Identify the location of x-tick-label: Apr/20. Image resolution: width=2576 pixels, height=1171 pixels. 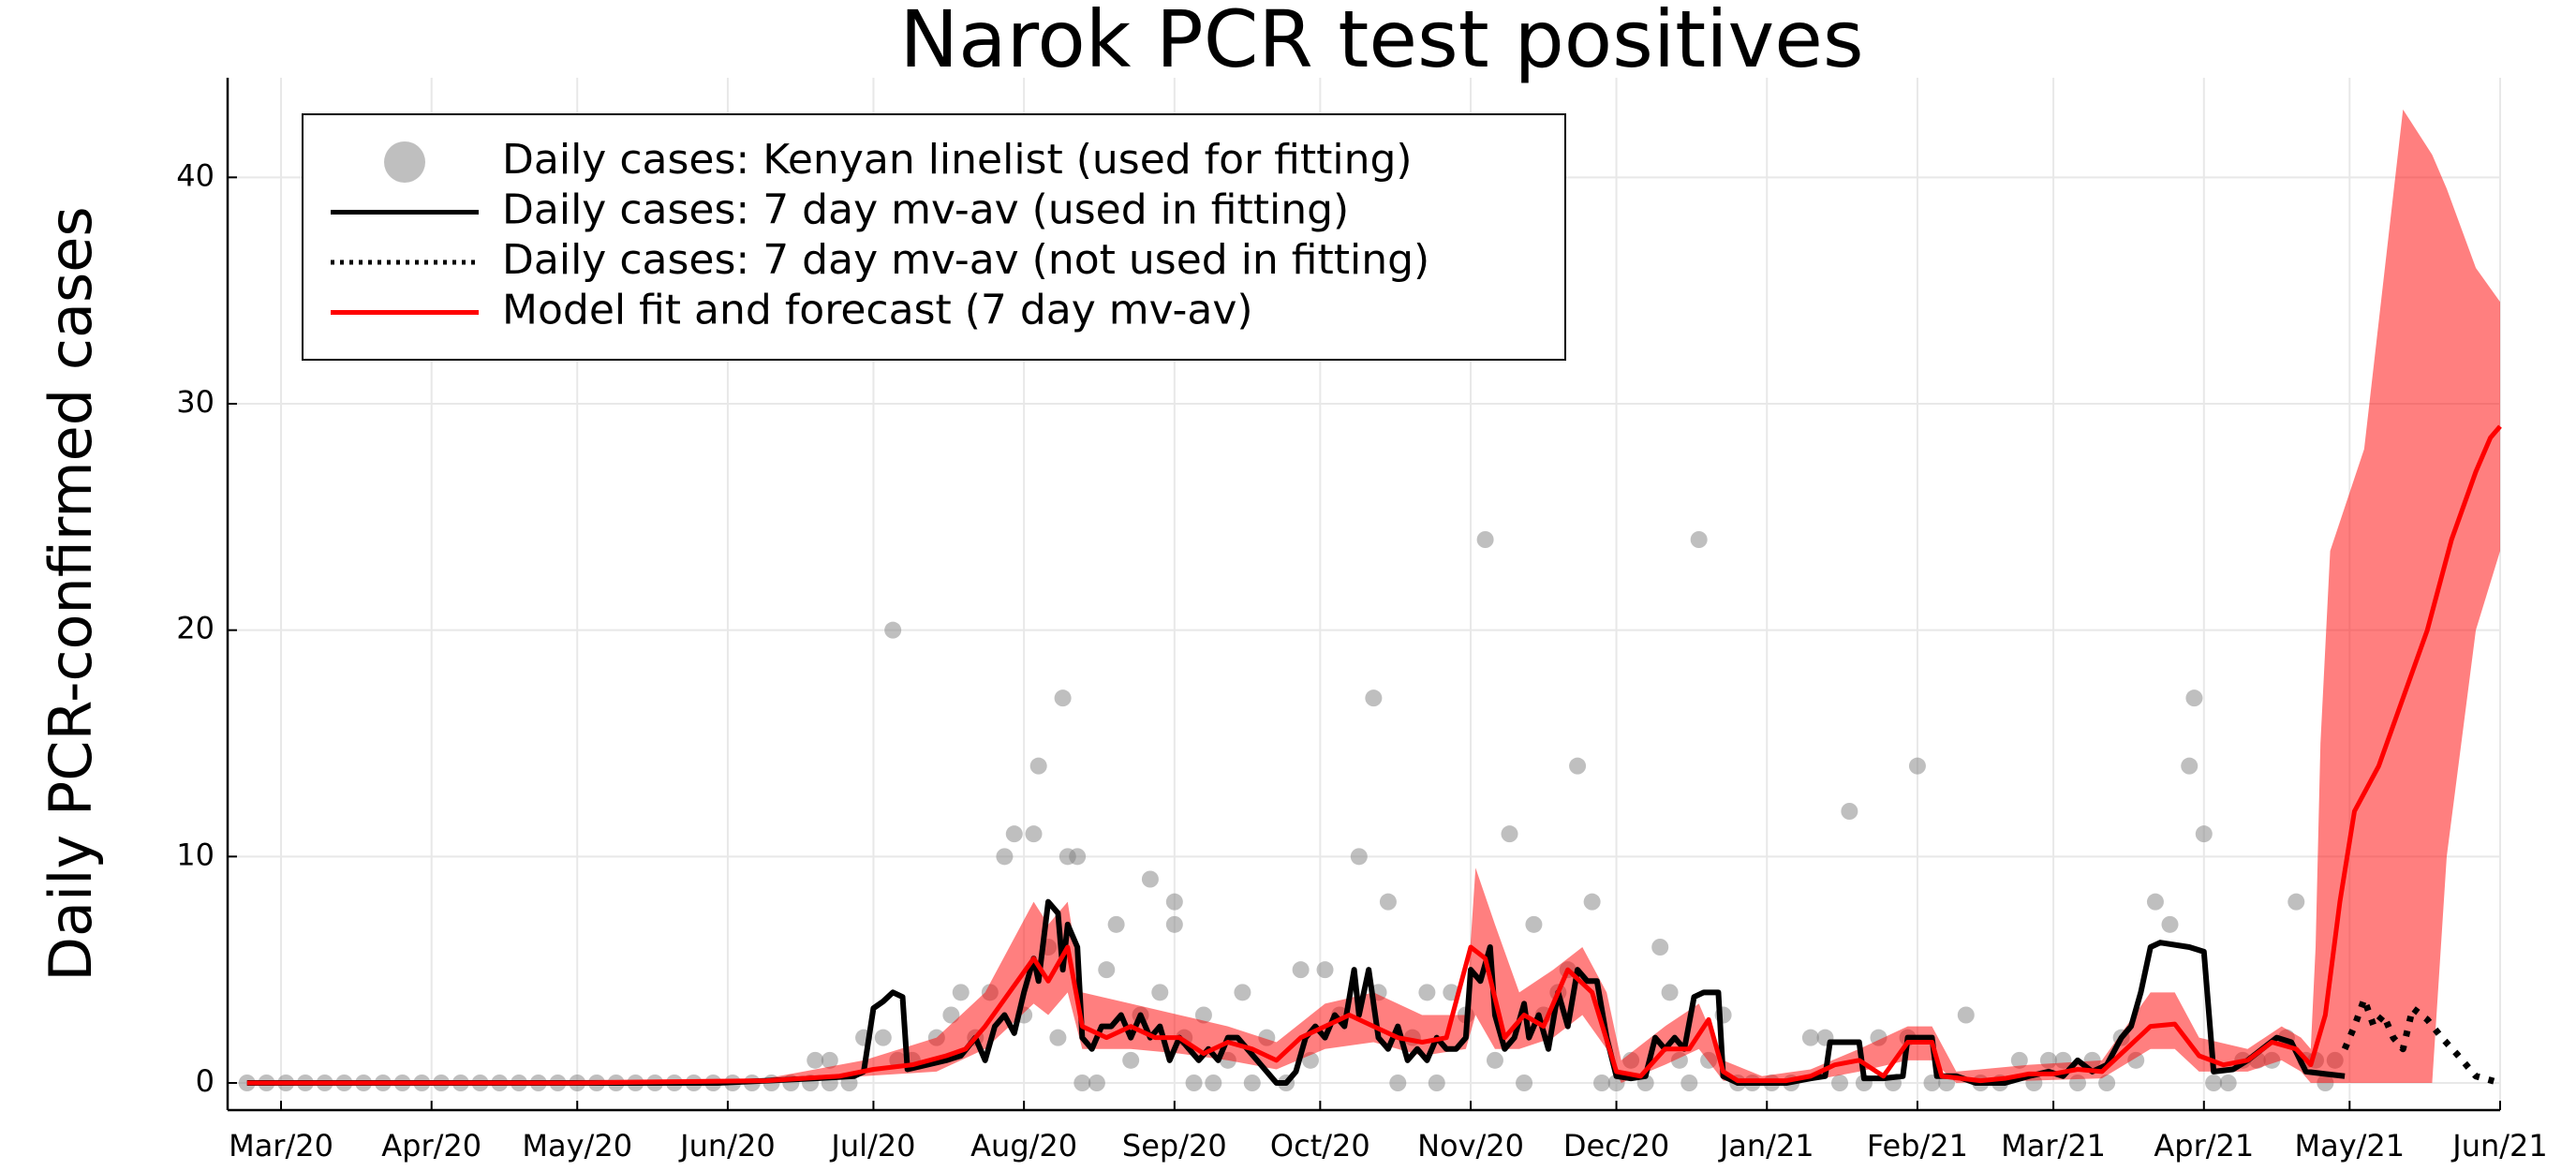
(431, 1146).